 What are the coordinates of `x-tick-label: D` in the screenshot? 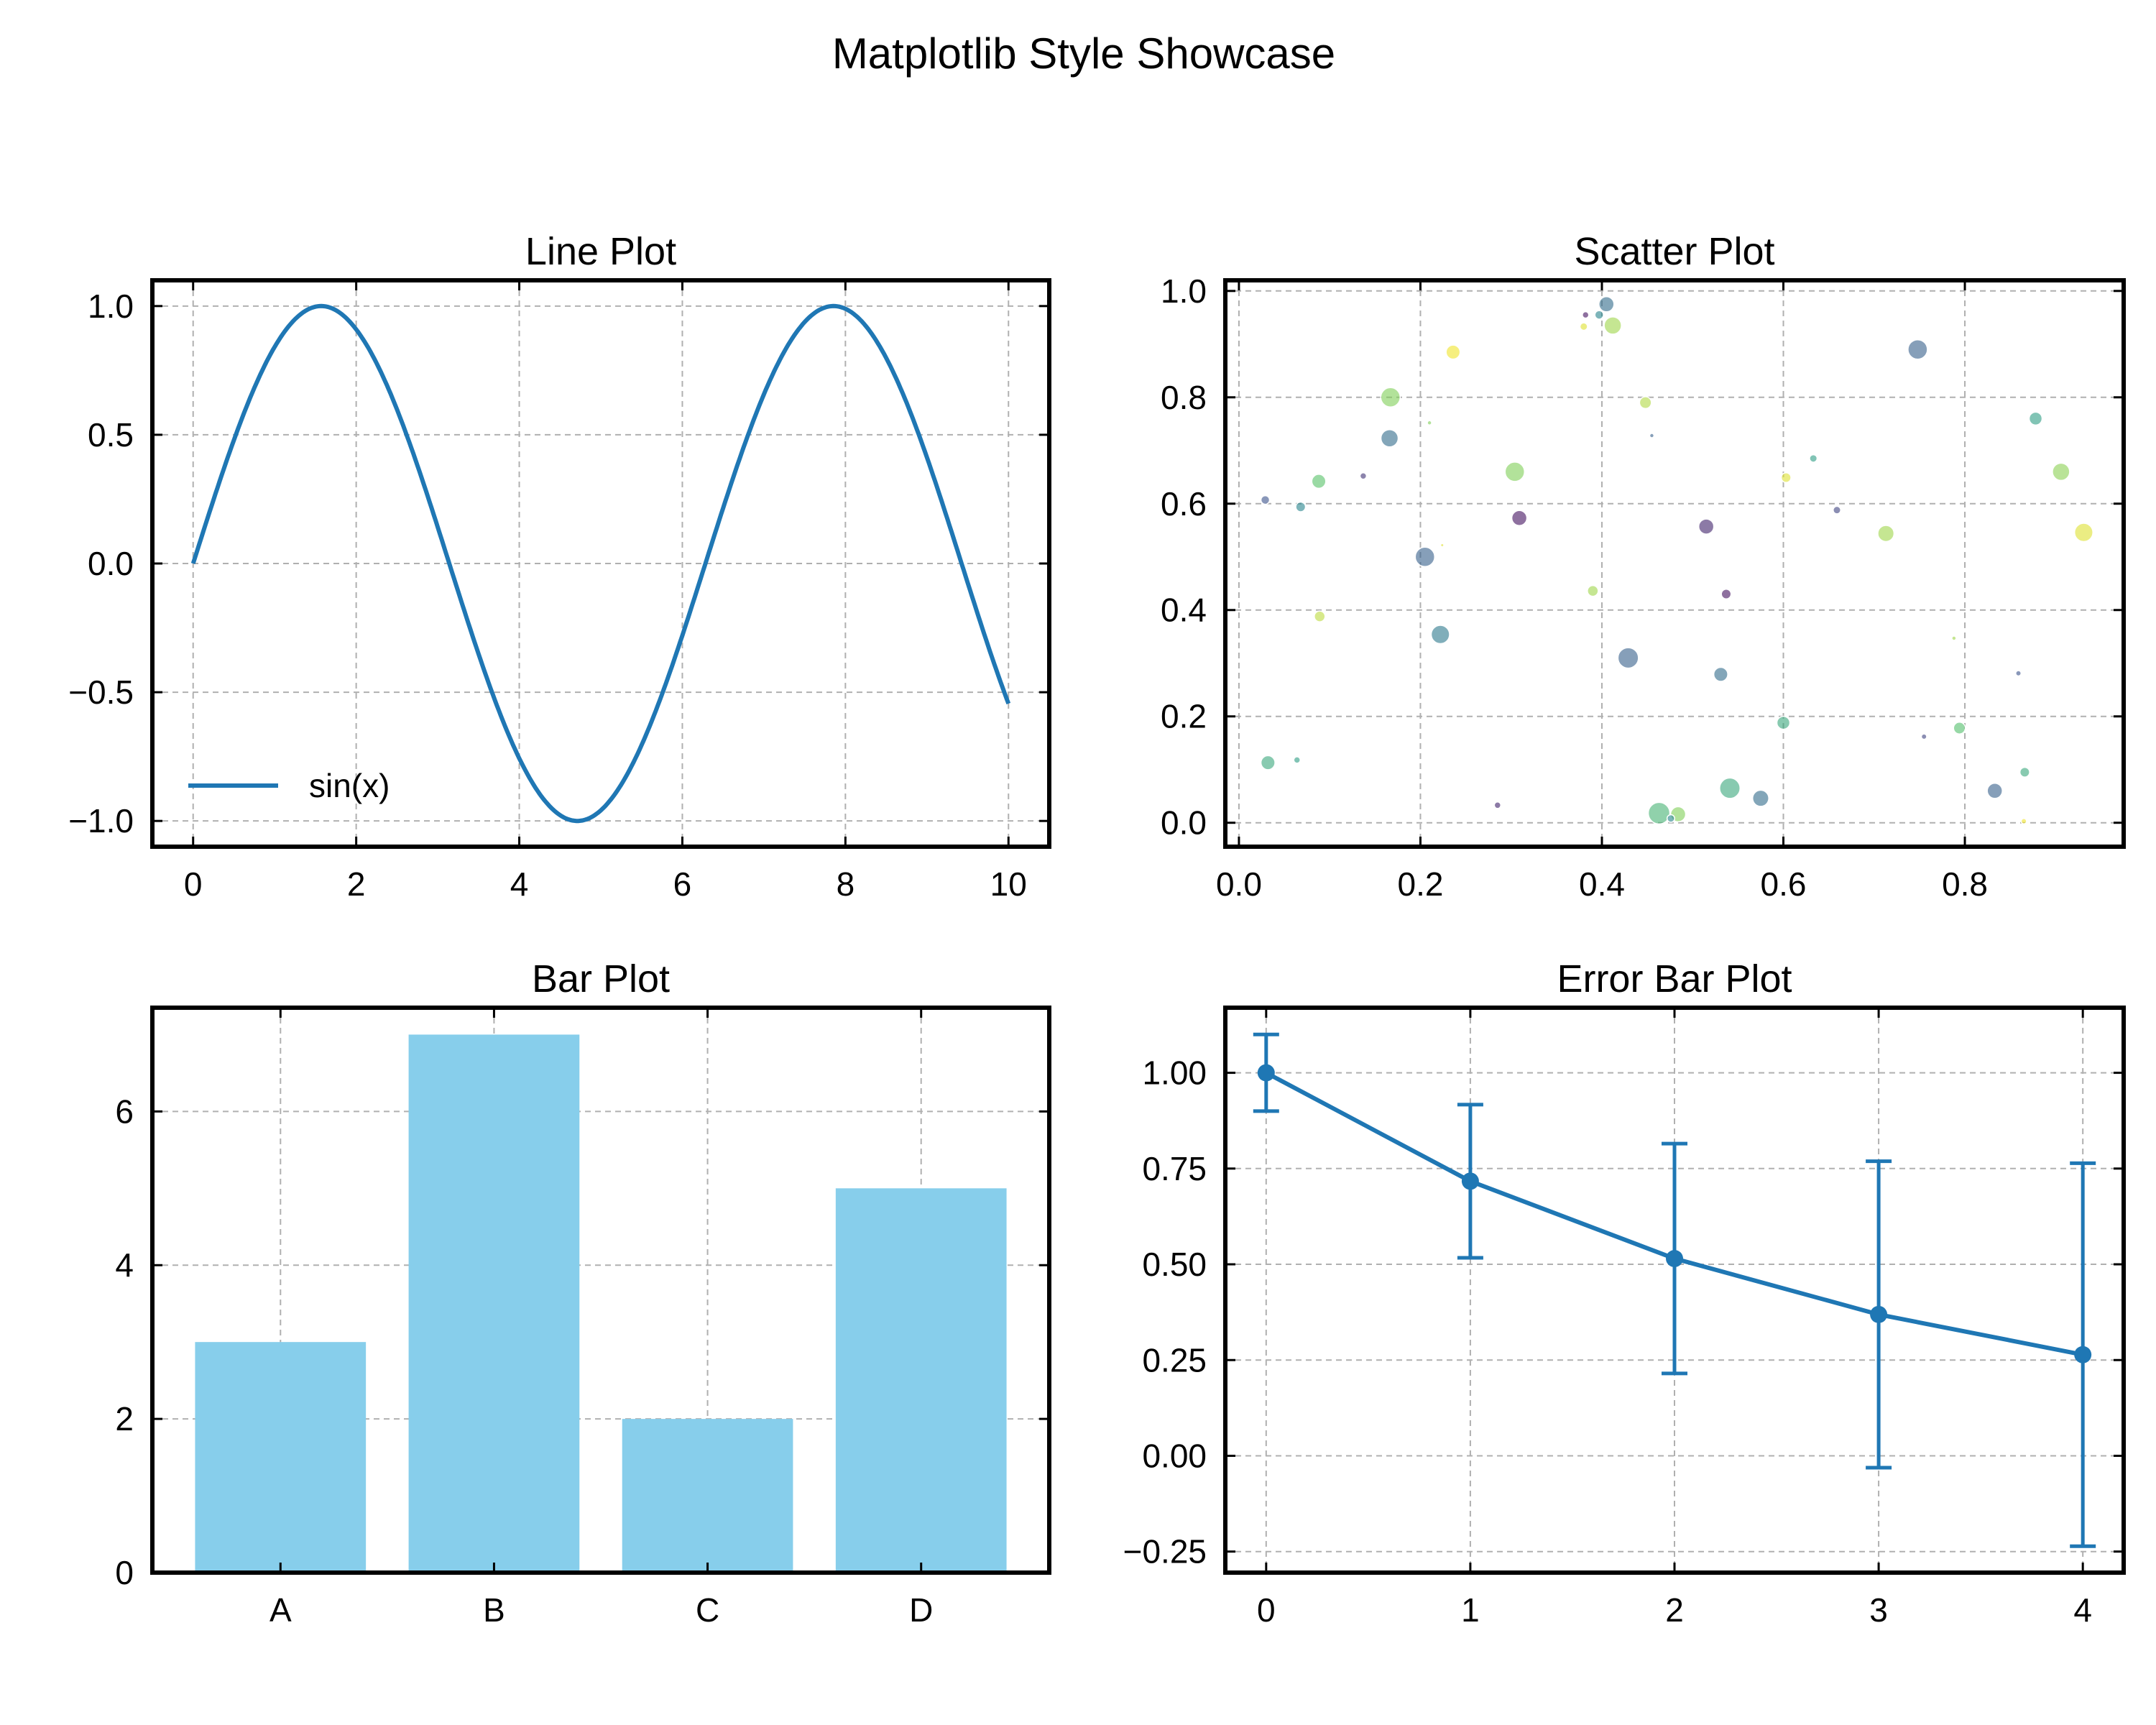 It's located at (921, 1610).